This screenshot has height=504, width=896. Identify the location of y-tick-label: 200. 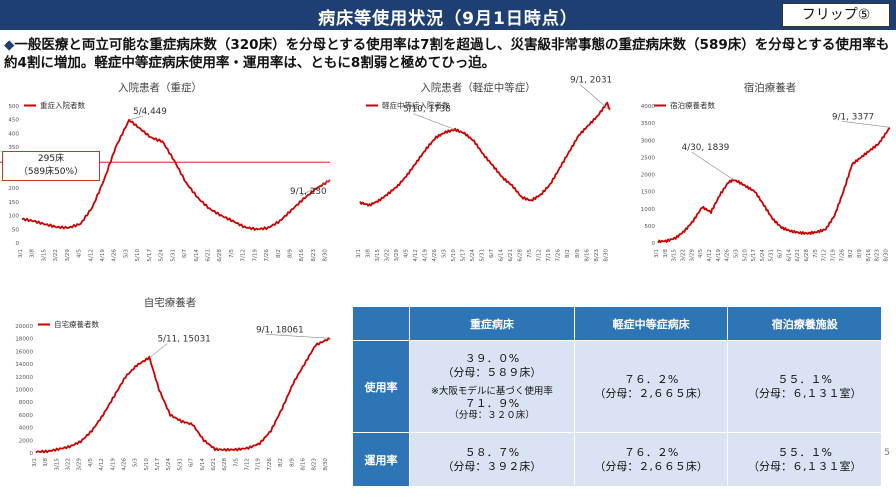
(13, 189).